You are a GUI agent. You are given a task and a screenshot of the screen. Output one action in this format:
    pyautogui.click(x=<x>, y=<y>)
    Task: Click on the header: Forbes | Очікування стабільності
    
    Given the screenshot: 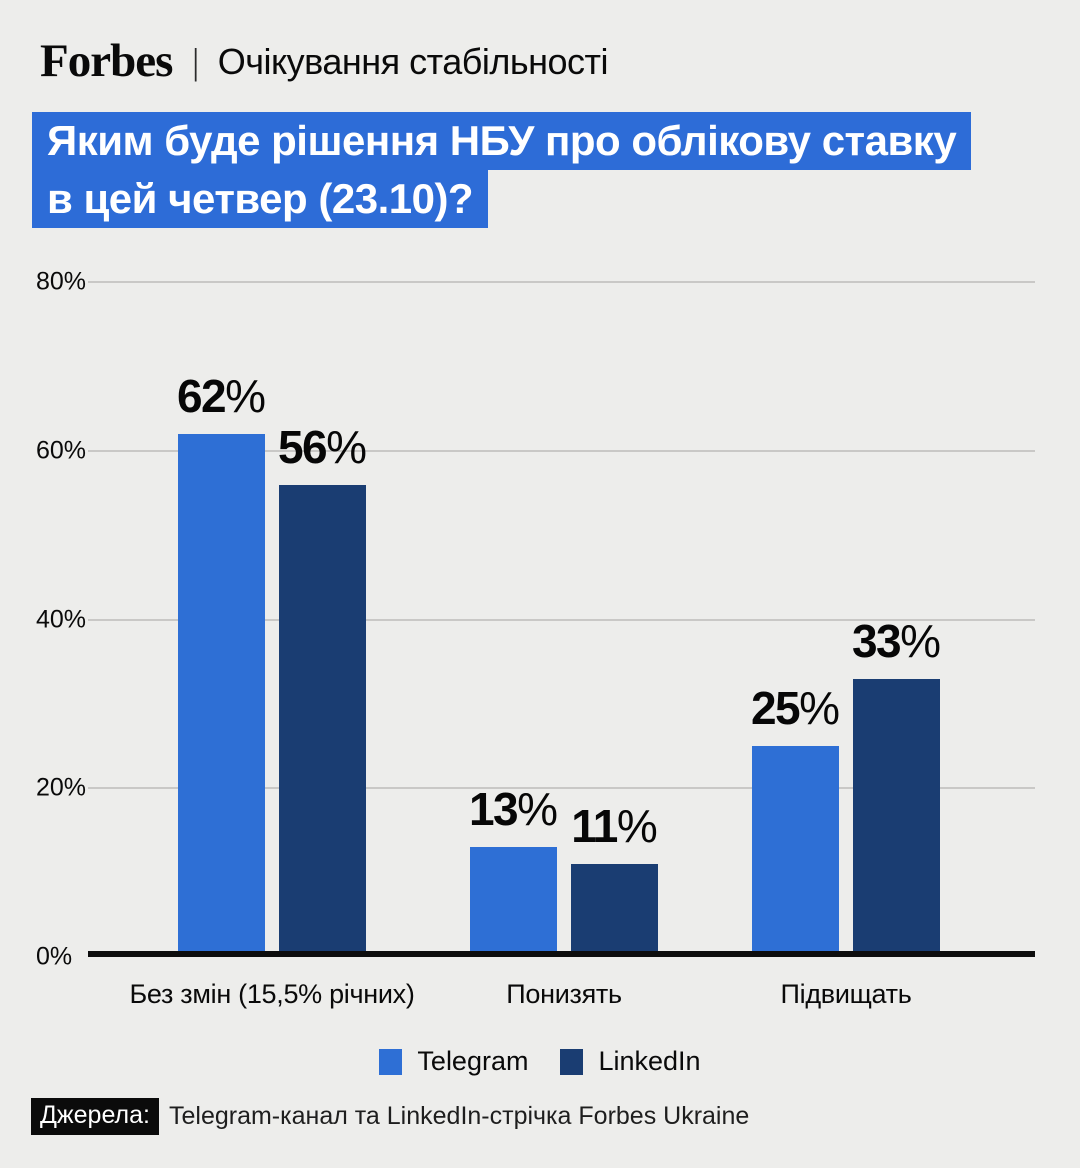 What is the action you would take?
    pyautogui.click(x=324, y=61)
    